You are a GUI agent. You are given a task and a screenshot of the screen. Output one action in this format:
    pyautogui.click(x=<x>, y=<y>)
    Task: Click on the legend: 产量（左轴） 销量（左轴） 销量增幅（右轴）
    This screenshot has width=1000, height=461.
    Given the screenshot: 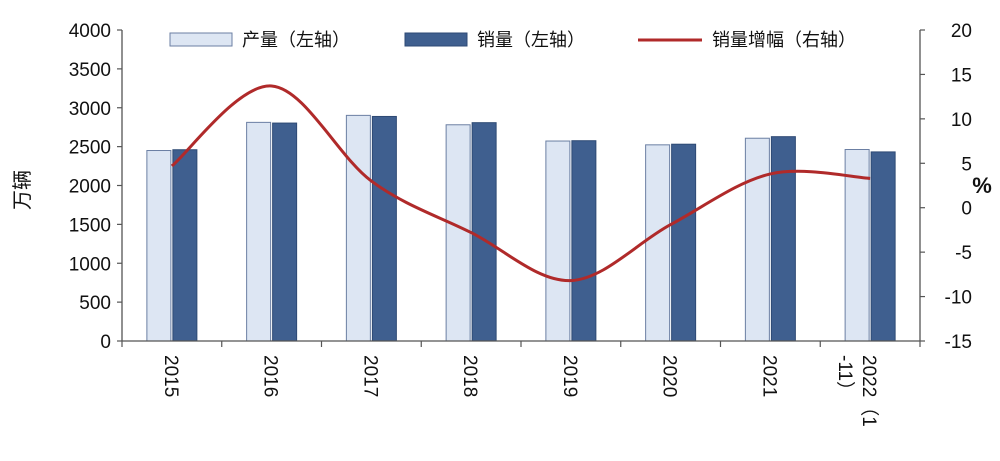 What is the action you would take?
    pyautogui.click(x=512, y=40)
    